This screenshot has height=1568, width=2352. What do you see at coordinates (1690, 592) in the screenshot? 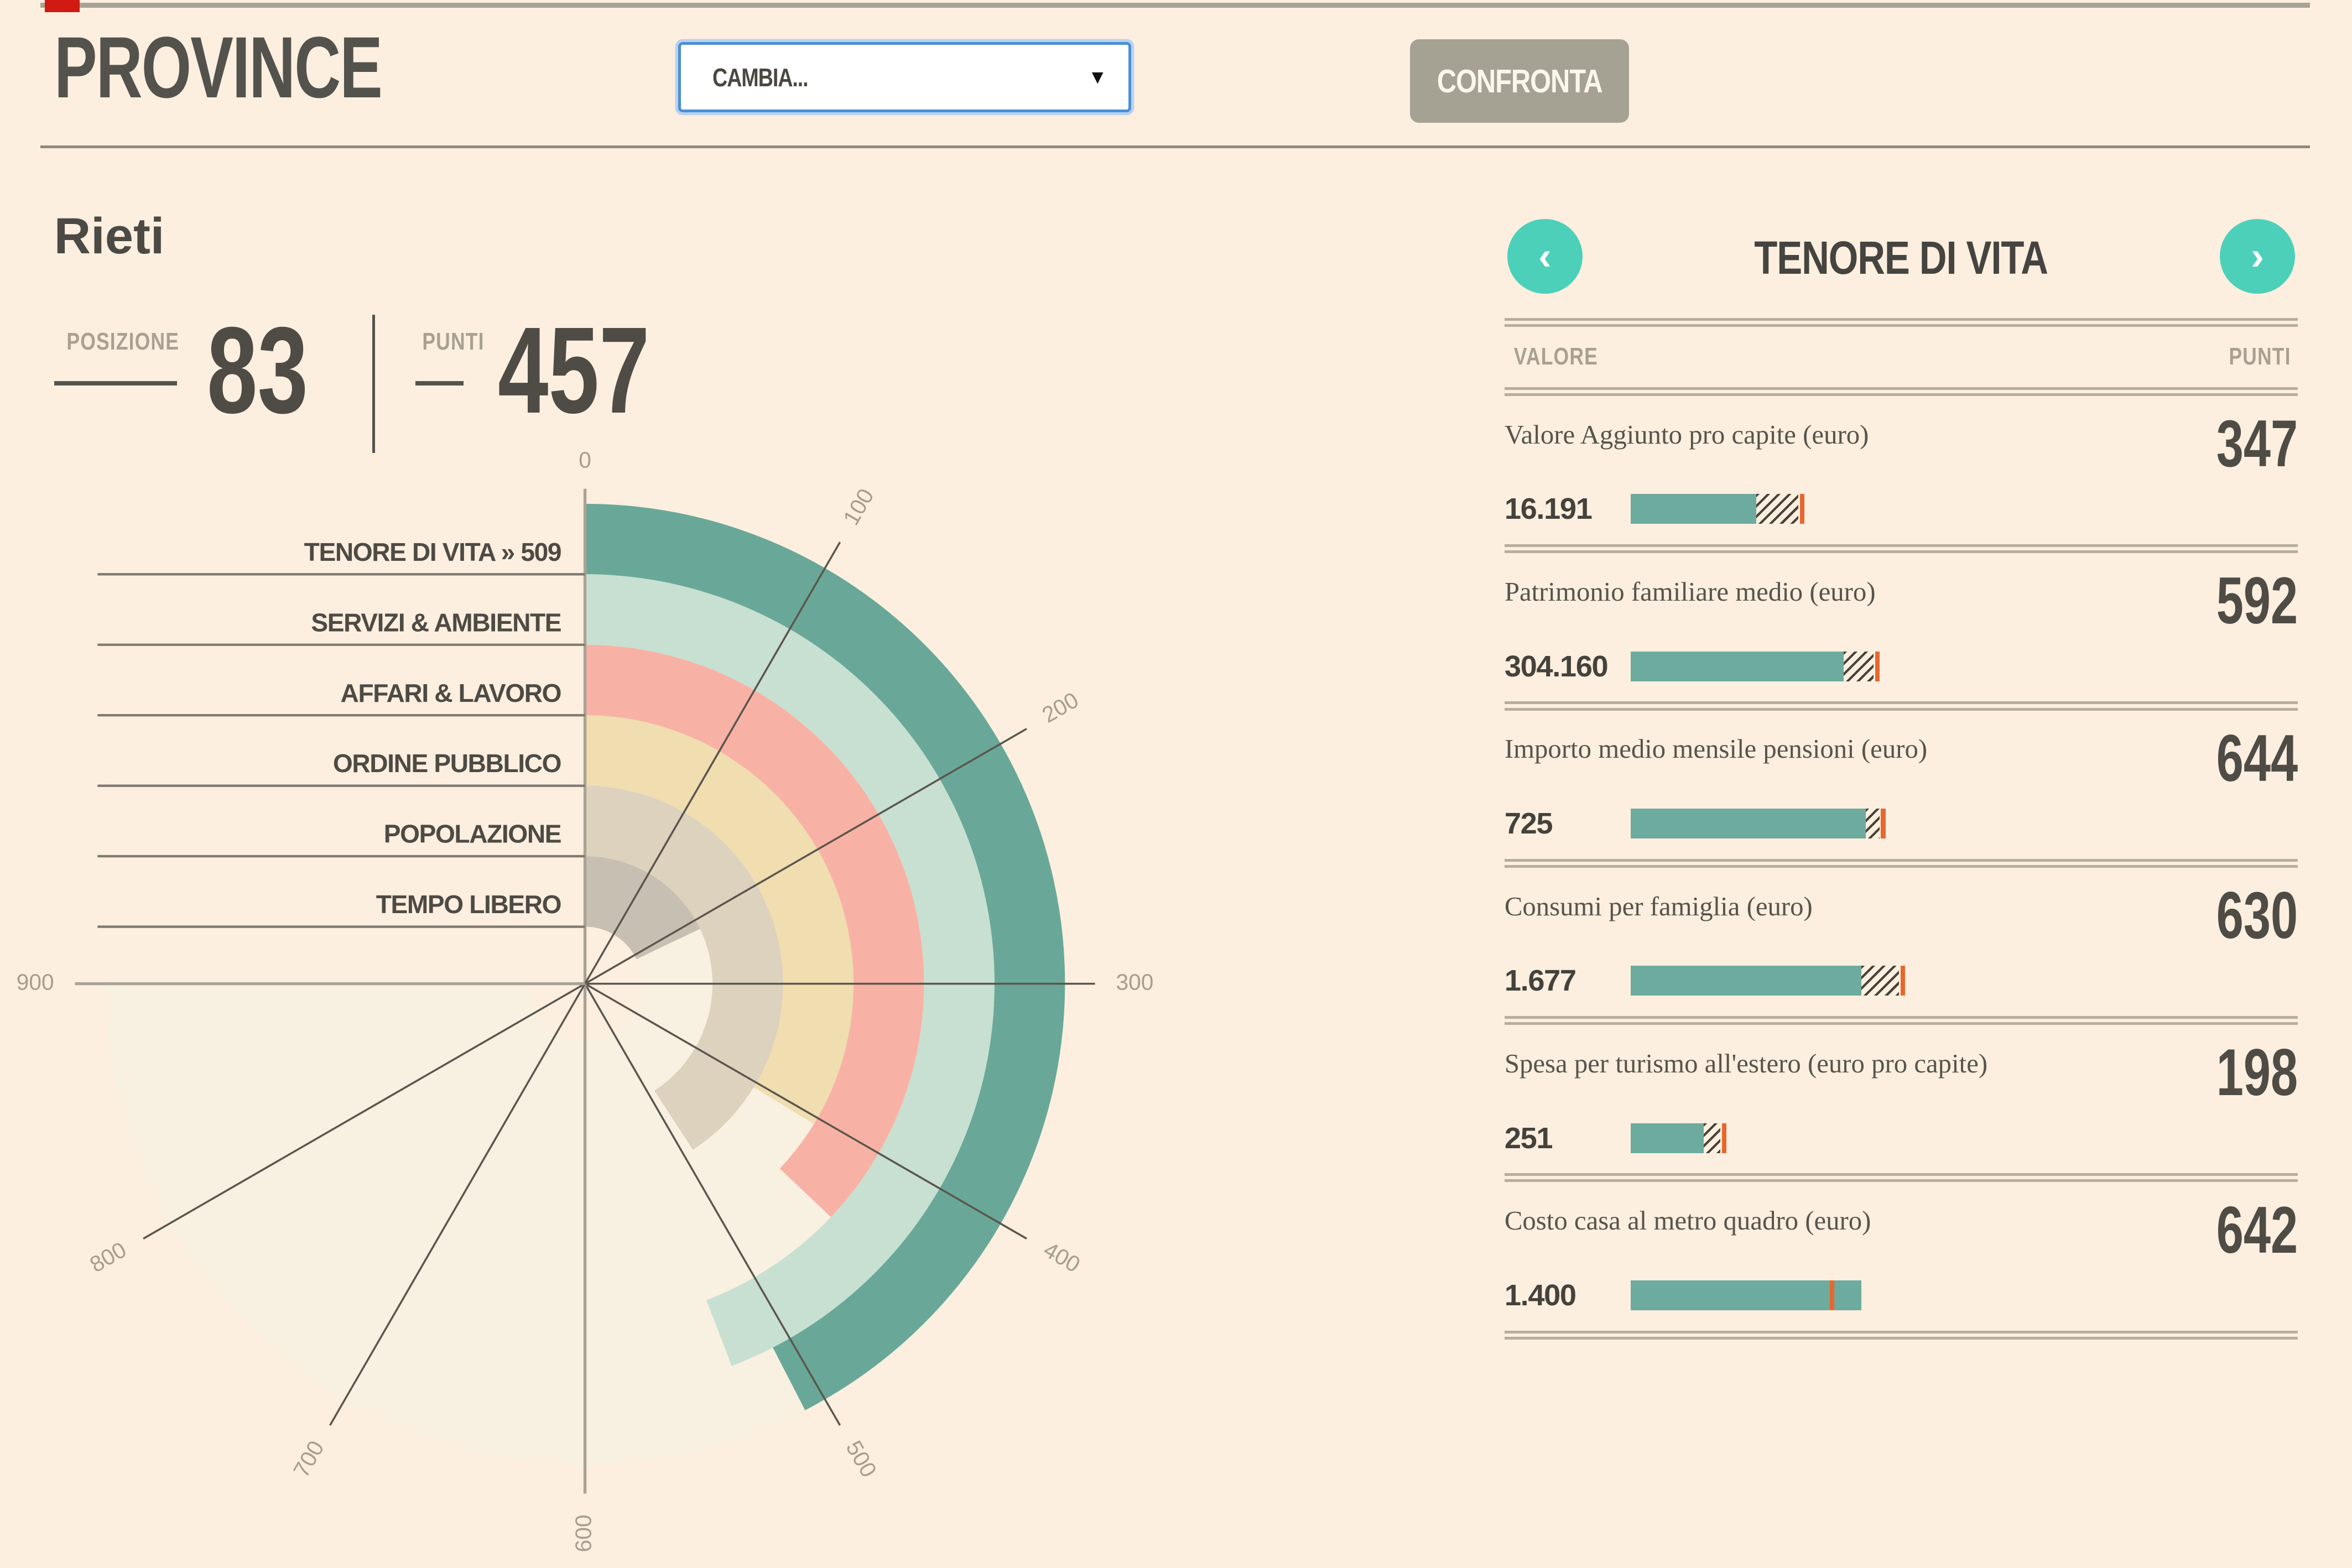
I see `indicator-label: Patrimonio familiare medio (euro)` at bounding box center [1690, 592].